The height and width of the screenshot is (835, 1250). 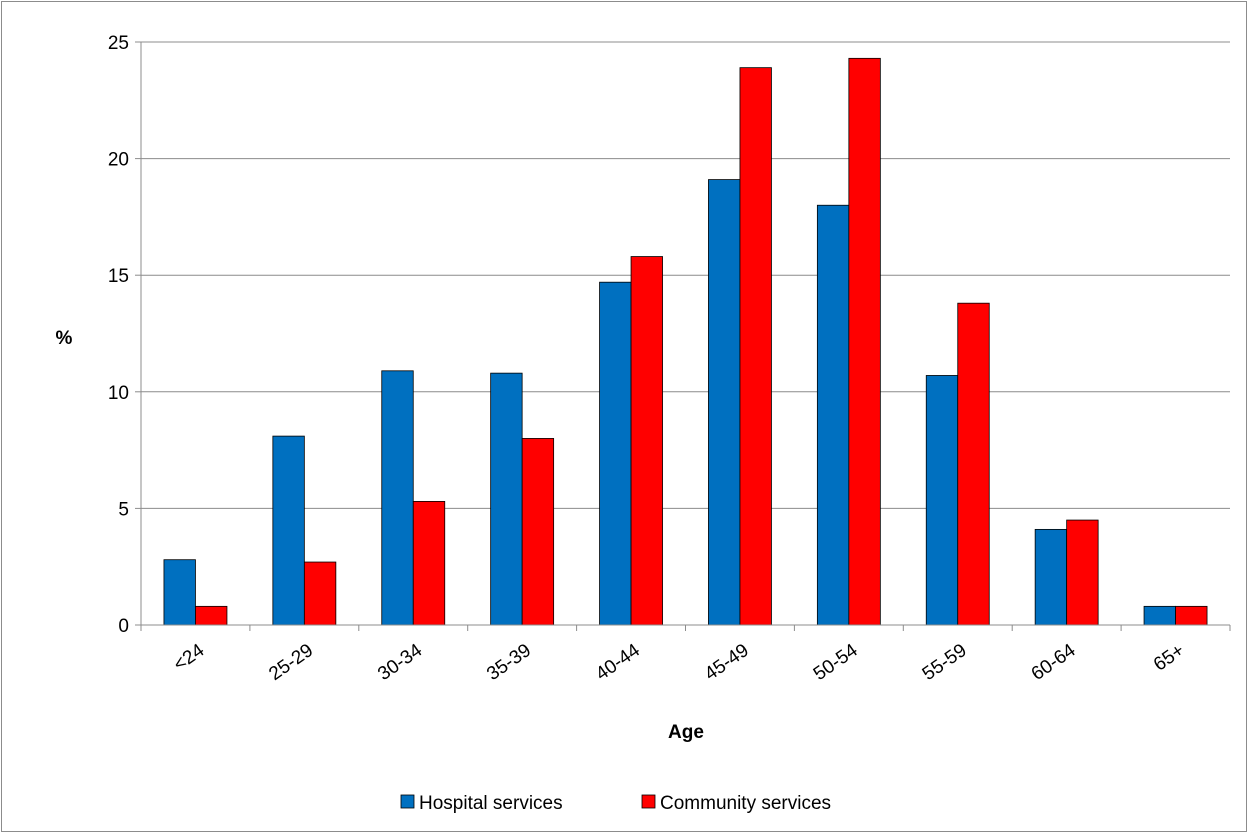 What do you see at coordinates (118, 276) in the screenshot?
I see `y-tick-label: 15` at bounding box center [118, 276].